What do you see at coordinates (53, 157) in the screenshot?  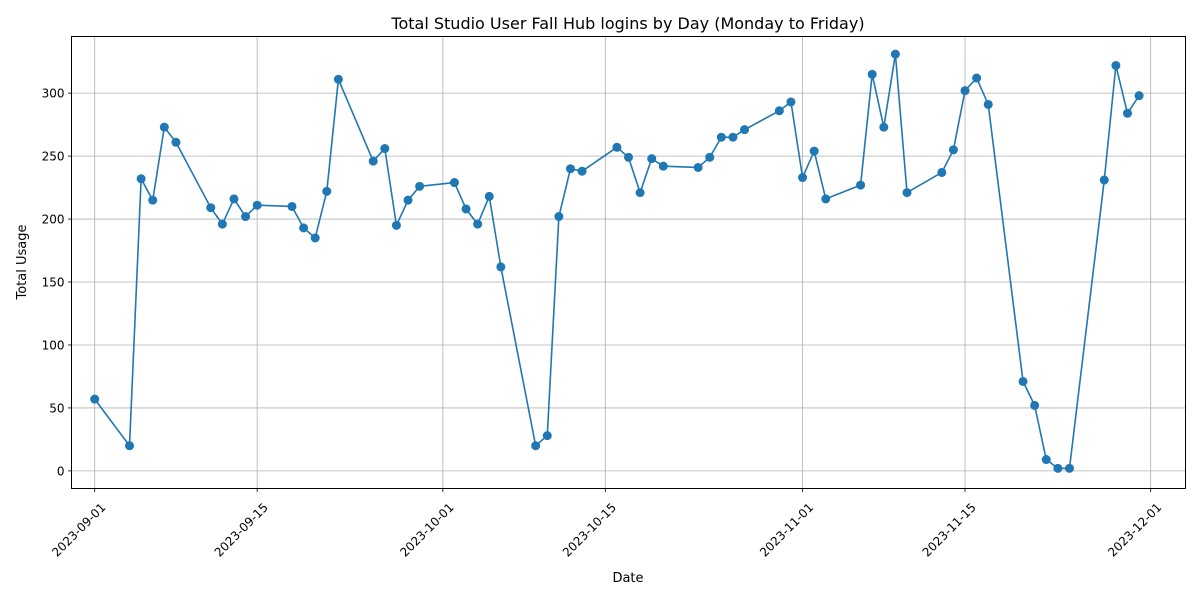 I see `y-tick-label: 250` at bounding box center [53, 157].